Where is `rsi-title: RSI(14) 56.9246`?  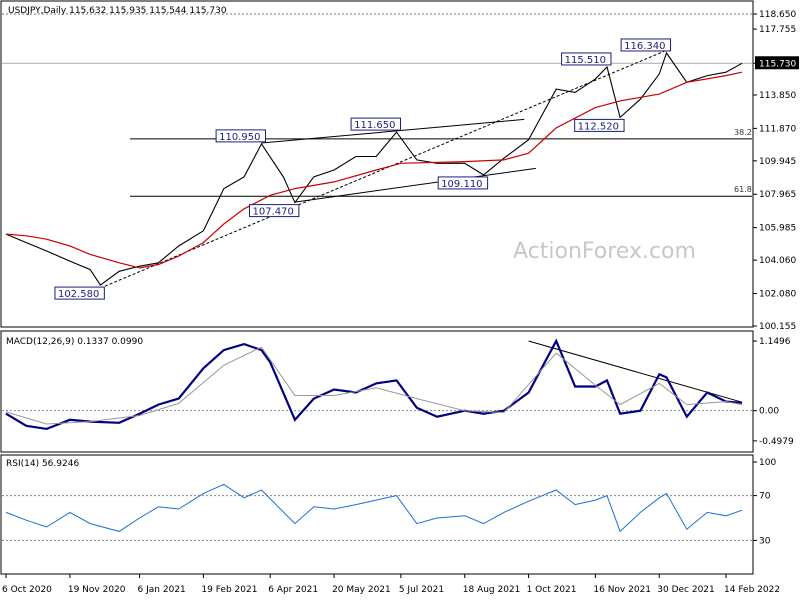
rsi-title: RSI(14) 56.9246 is located at coordinates (42, 464).